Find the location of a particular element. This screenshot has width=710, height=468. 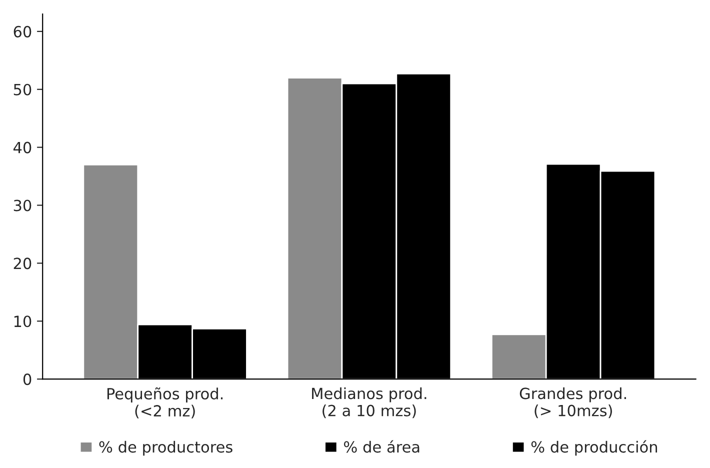

y-tick-label: 20 is located at coordinates (23, 264).